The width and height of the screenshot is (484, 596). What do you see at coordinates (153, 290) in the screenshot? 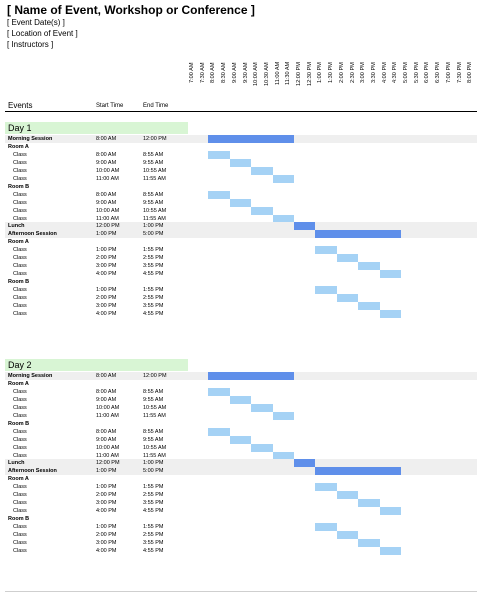
I see `end-time: 1:55 PM` at bounding box center [153, 290].